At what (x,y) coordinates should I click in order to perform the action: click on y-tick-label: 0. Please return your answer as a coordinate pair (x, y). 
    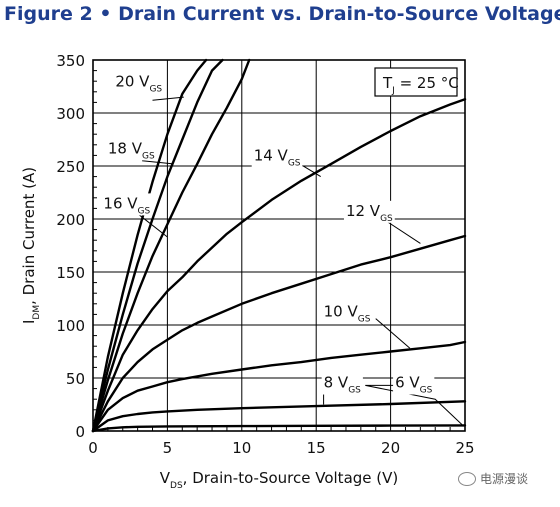
    Looking at the image, I should click on (80, 432).